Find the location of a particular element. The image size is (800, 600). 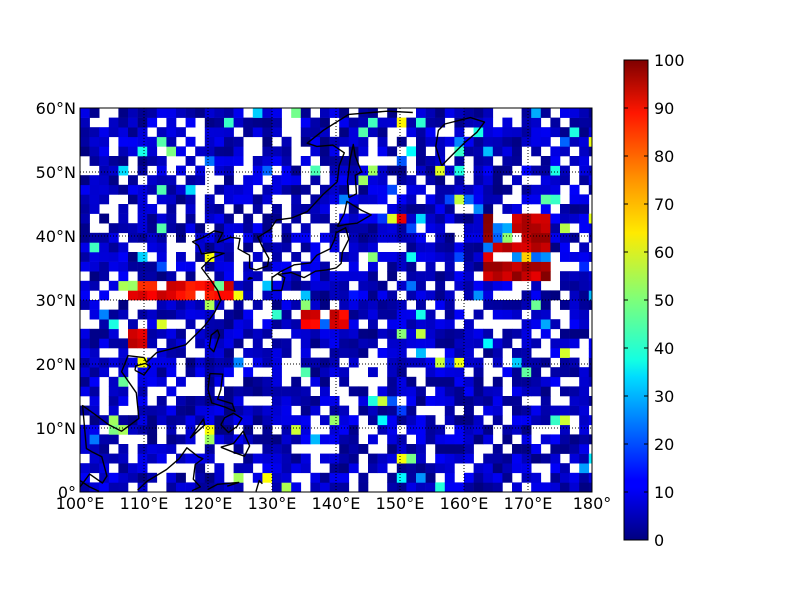

coastline-path is located at coordinates (250, 278).